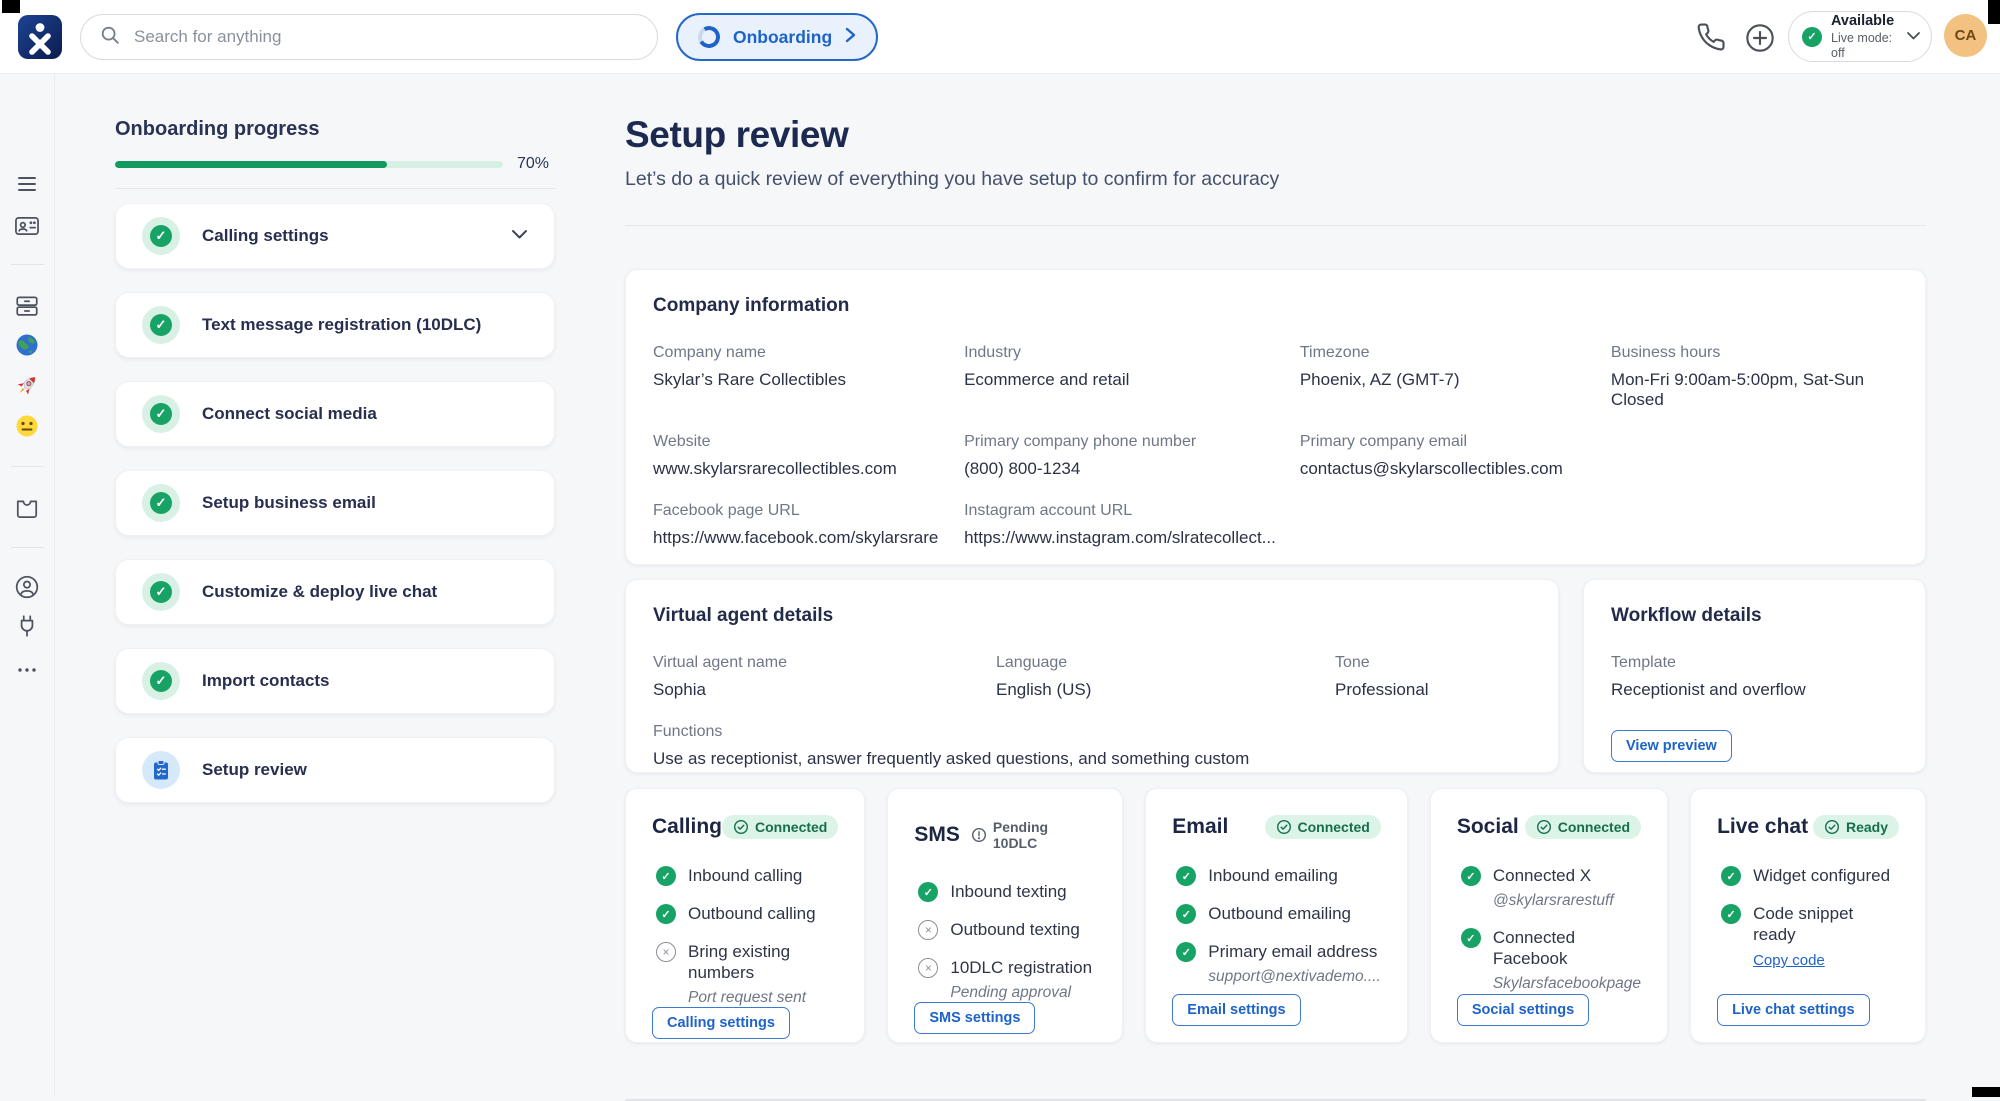 Image resolution: width=2000 pixels, height=1101 pixels. What do you see at coordinates (687, 826) in the screenshot?
I see `channel-title: Calling` at bounding box center [687, 826].